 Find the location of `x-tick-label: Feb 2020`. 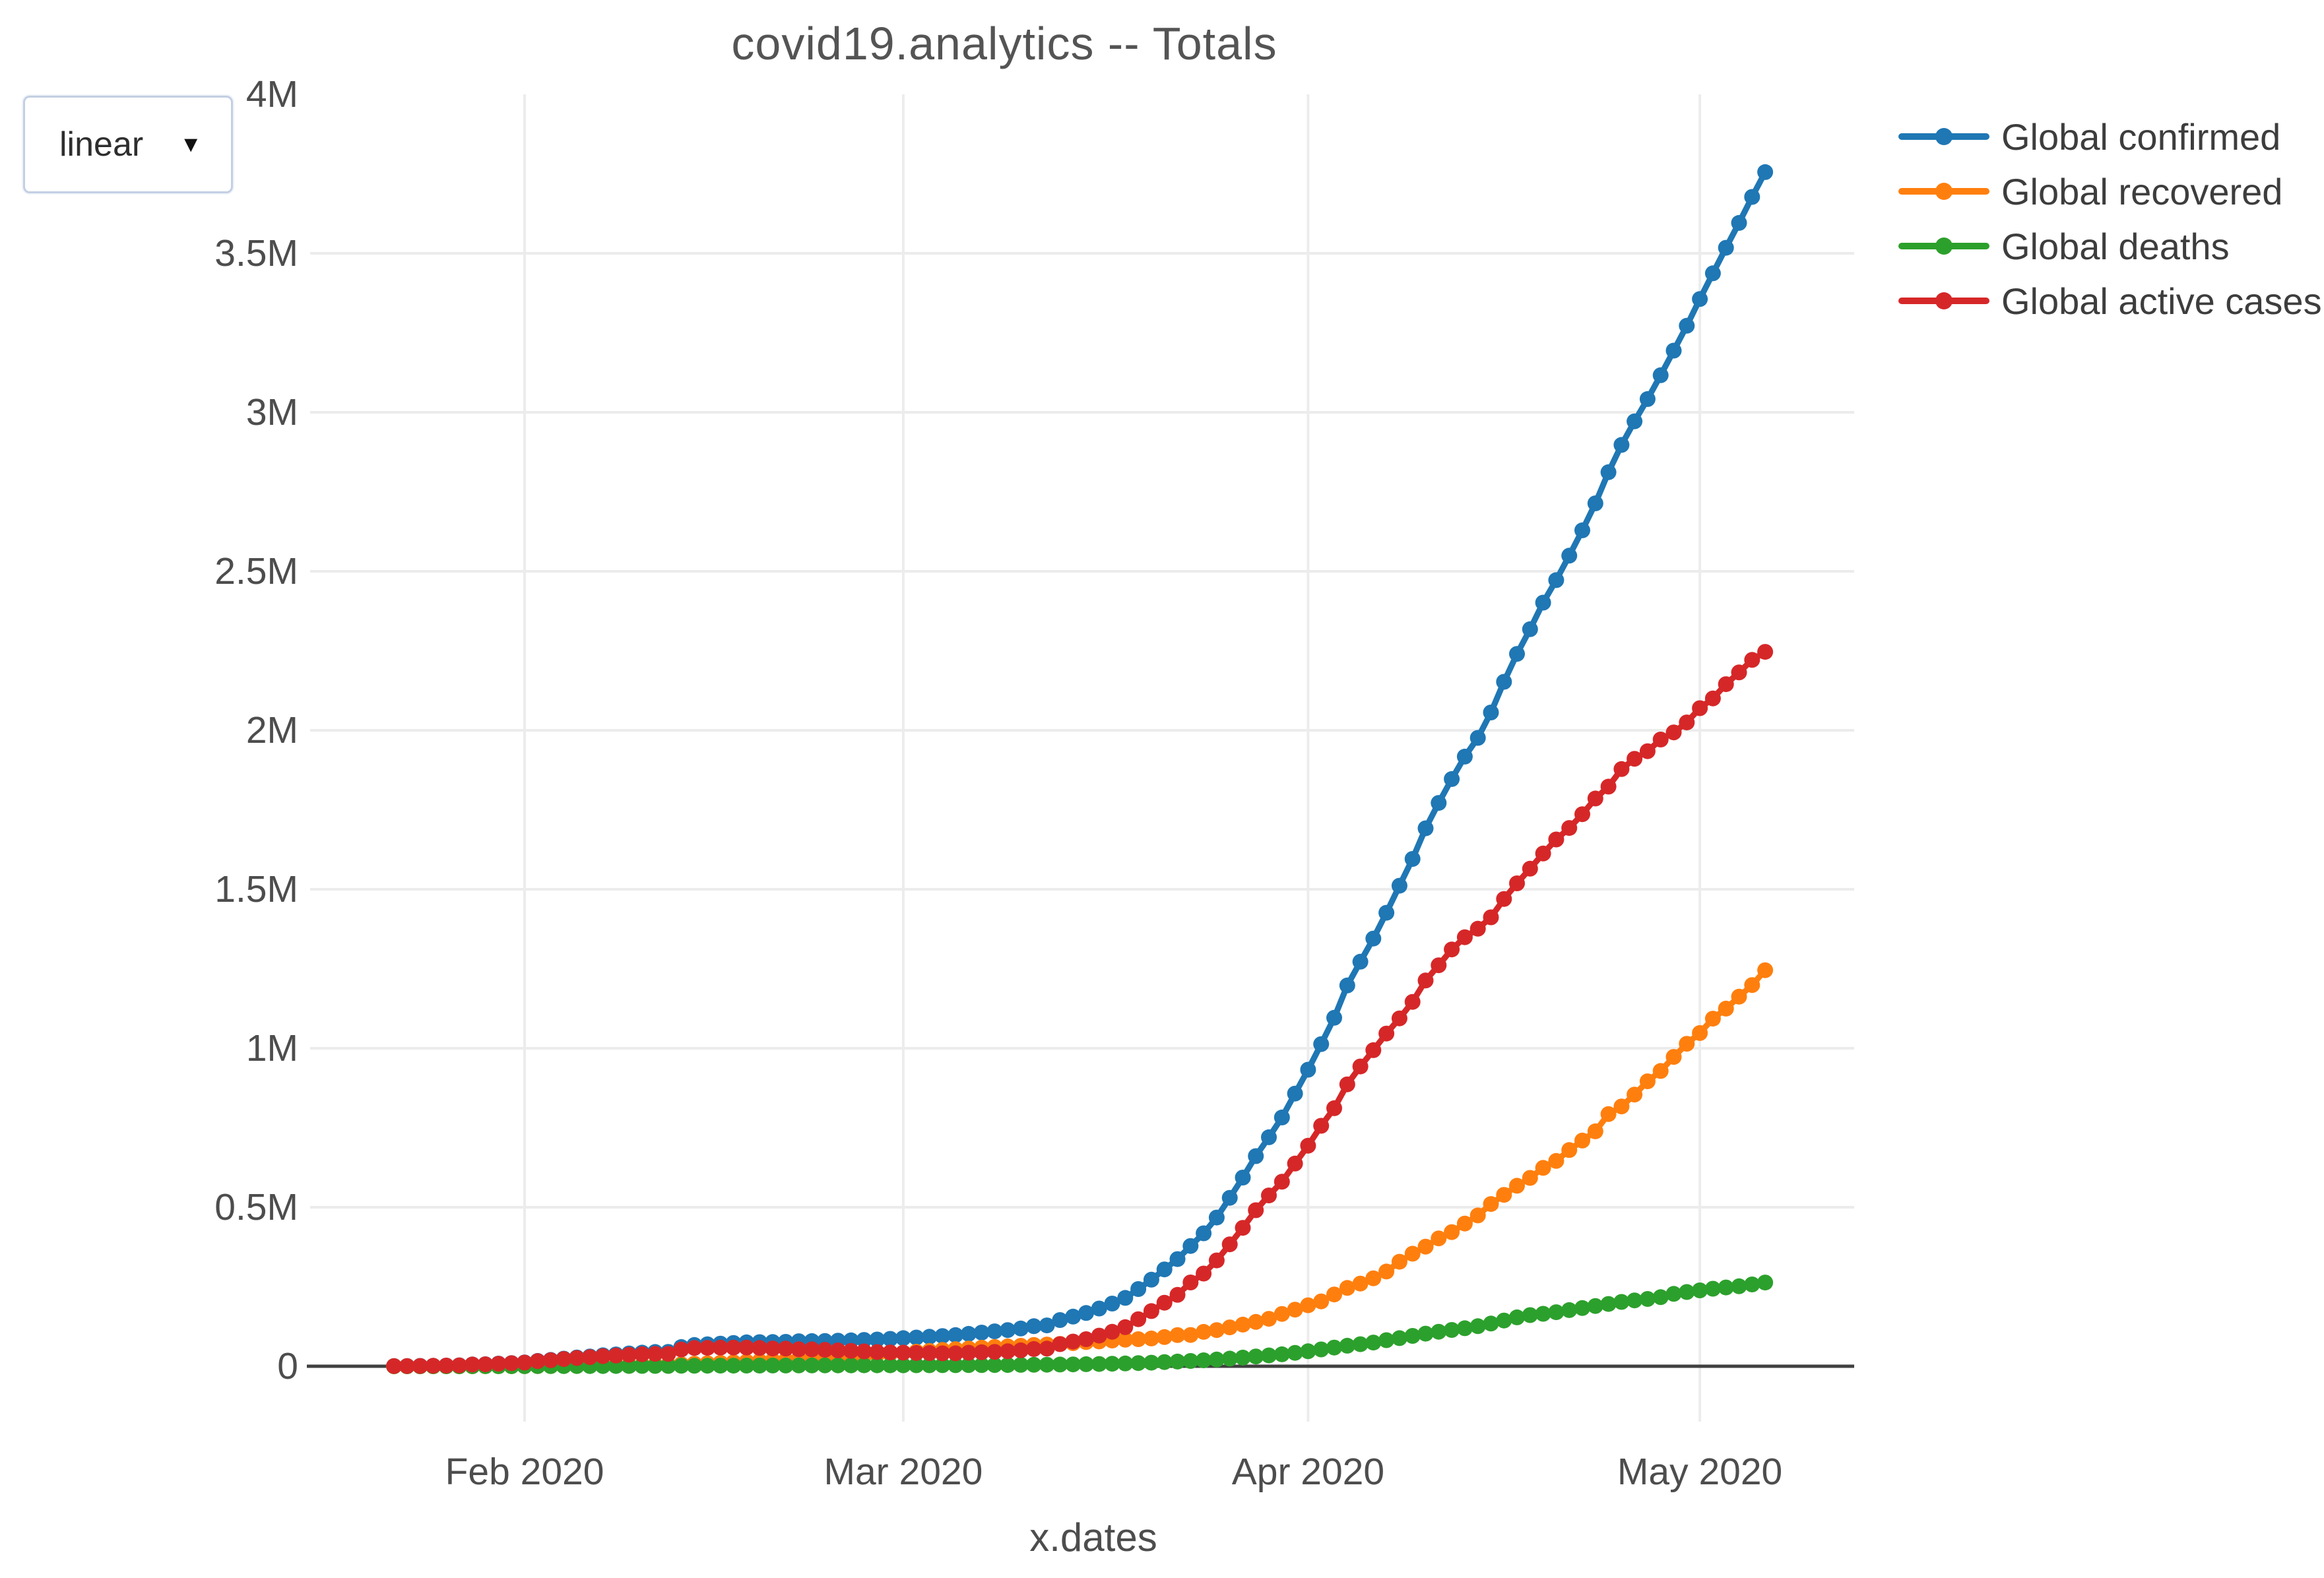

x-tick-label: Feb 2020 is located at coordinates (524, 1472).